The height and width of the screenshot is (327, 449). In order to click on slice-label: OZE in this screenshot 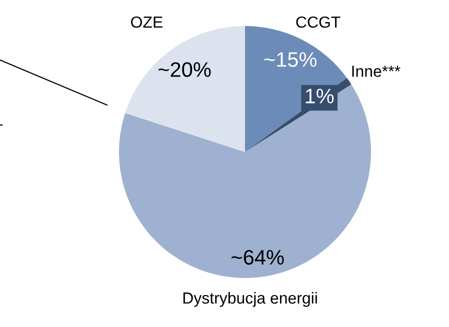, I will do `click(146, 22)`.